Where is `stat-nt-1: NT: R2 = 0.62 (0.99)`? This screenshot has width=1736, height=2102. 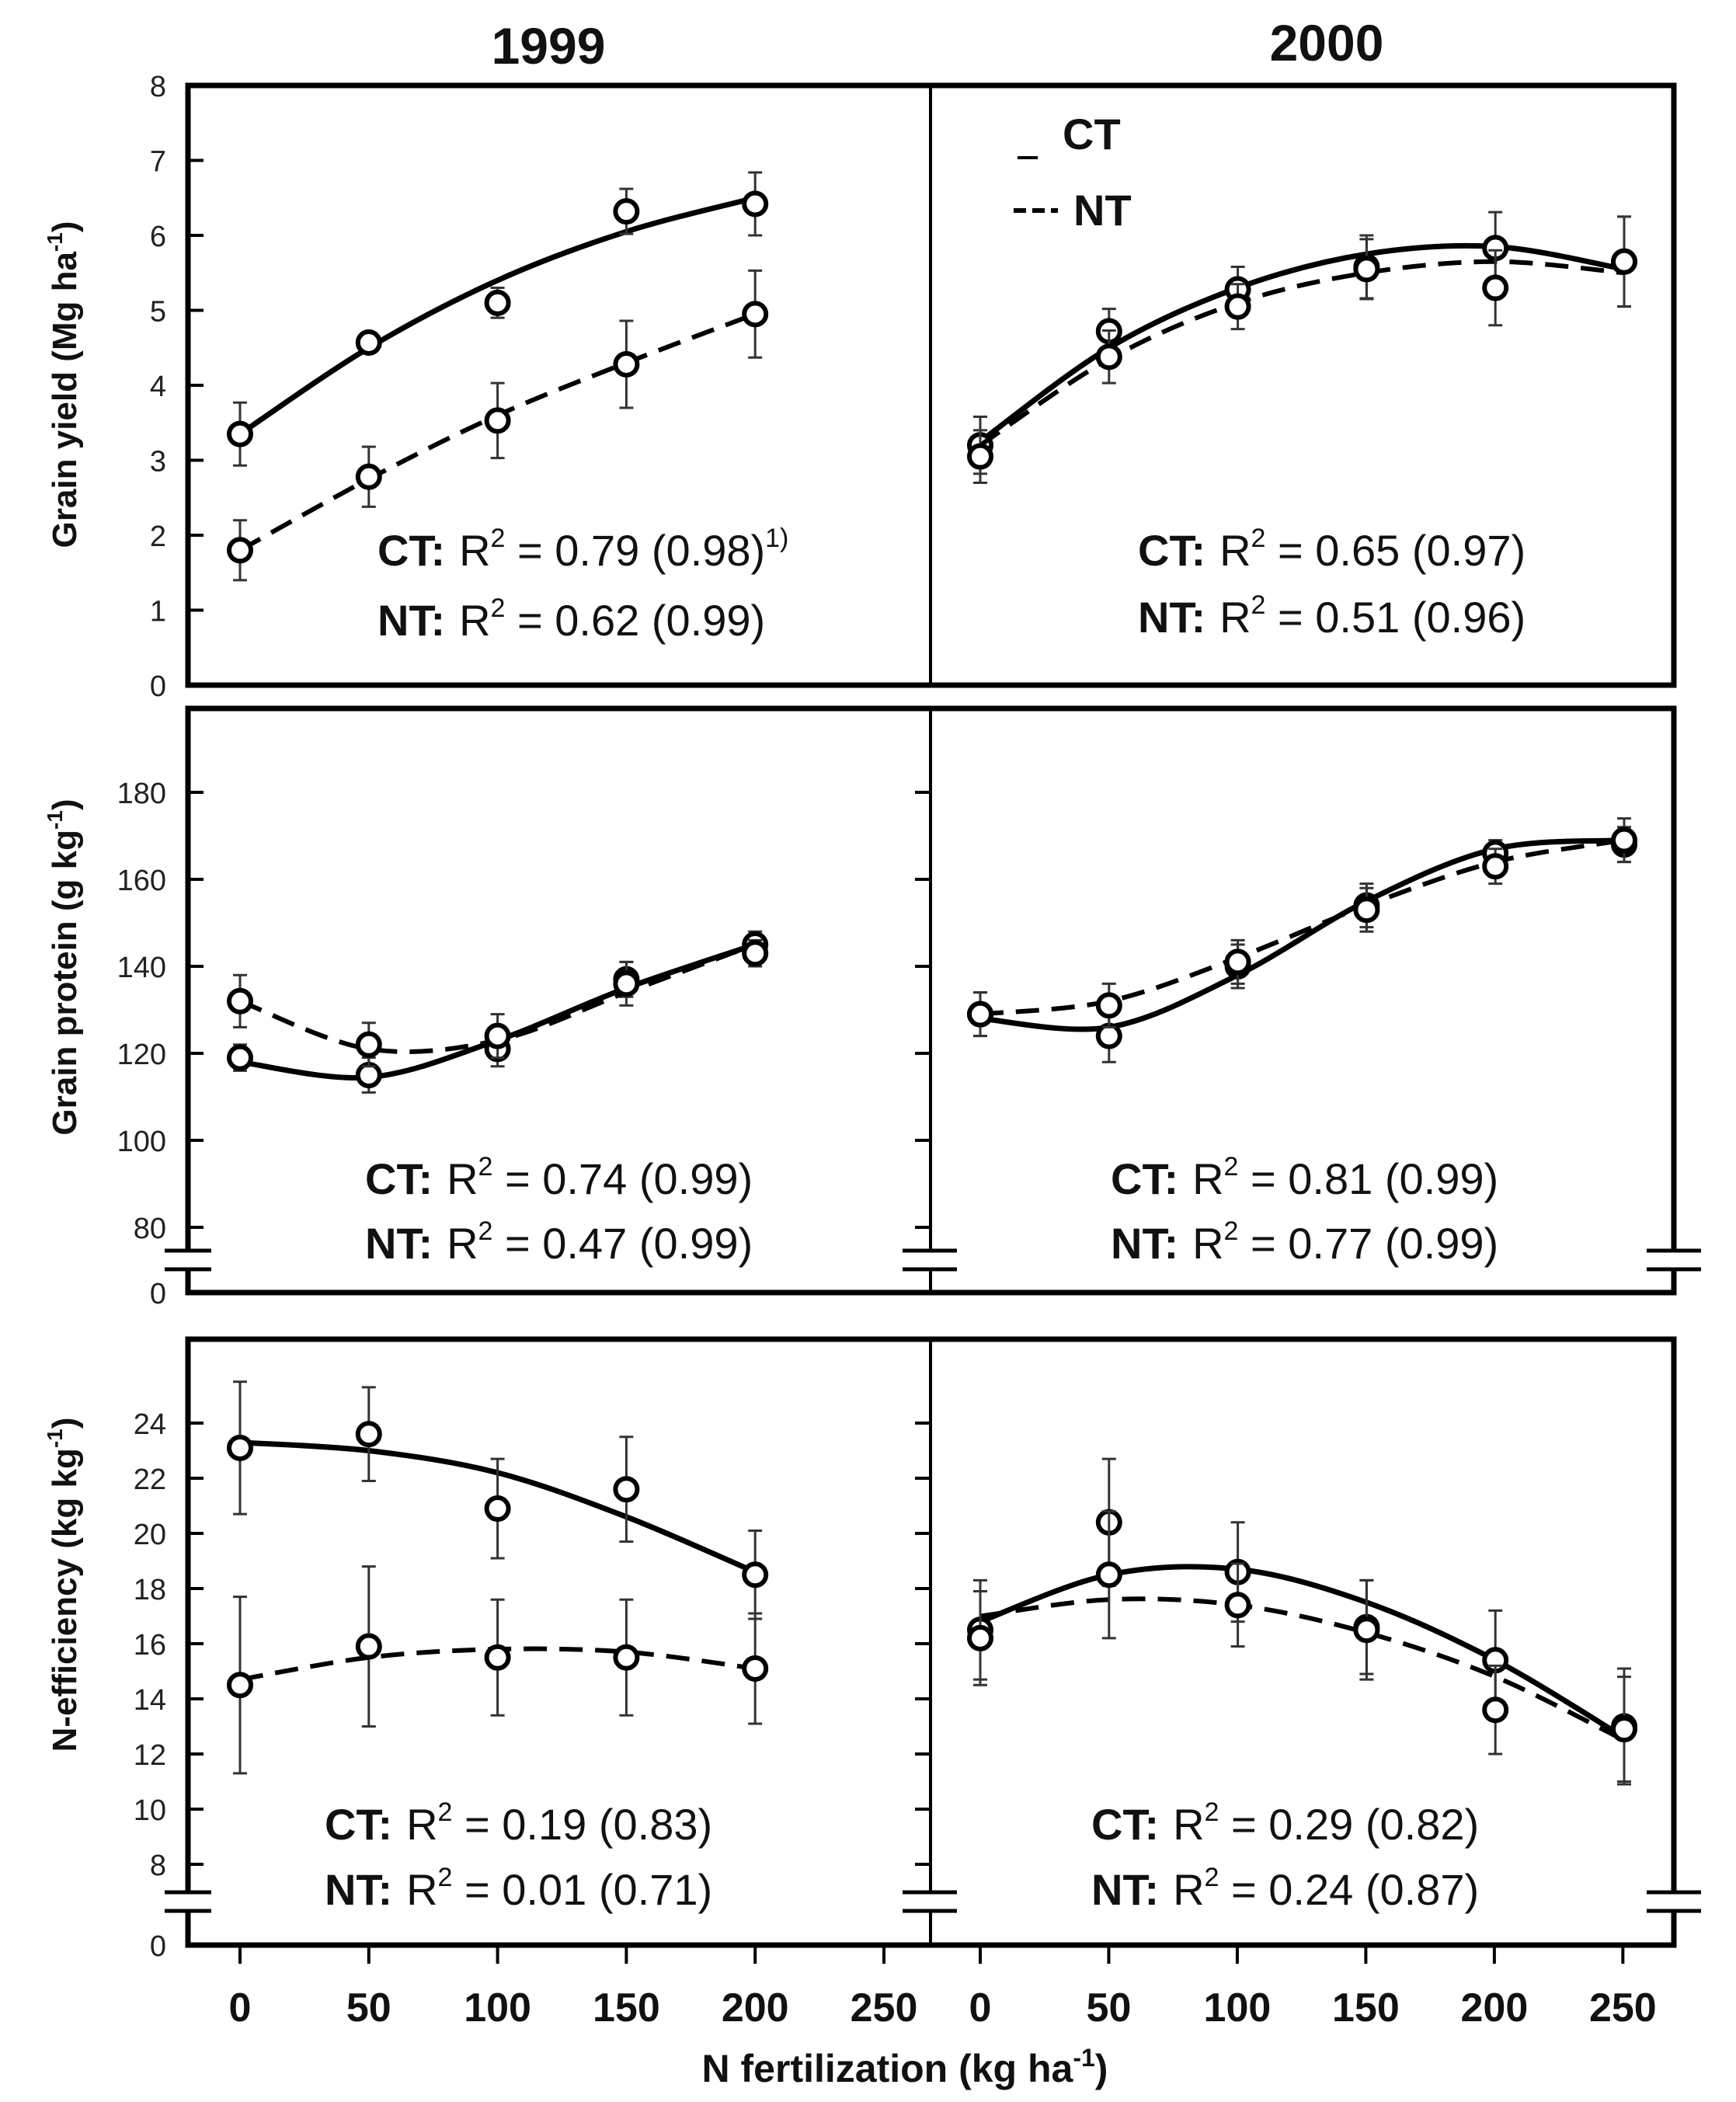
stat-nt-1: NT: R2 = 0.62 (0.99) is located at coordinates (571, 619).